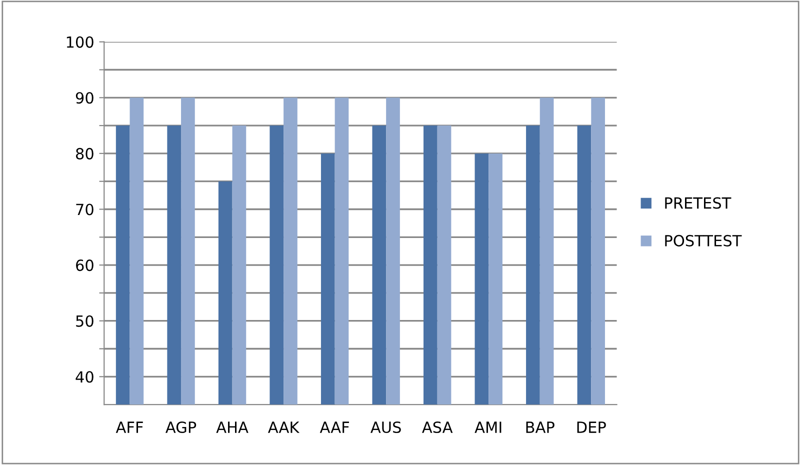 The image size is (801, 465). Describe the element at coordinates (698, 203) in the screenshot. I see `legend-label: PRETEST` at that location.